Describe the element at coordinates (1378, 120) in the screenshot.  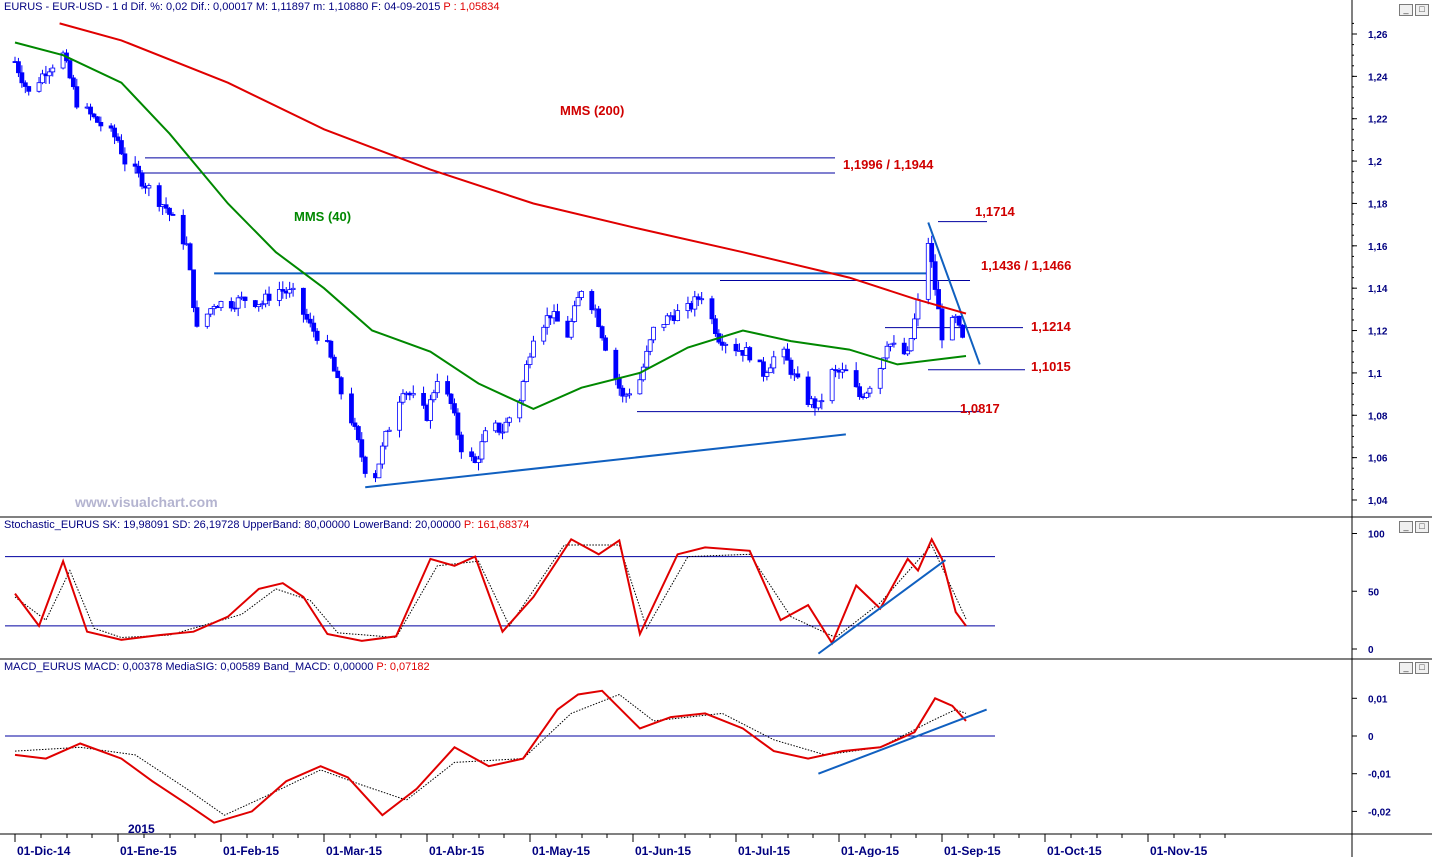
I see `price-tick-label: 1,22` at that location.